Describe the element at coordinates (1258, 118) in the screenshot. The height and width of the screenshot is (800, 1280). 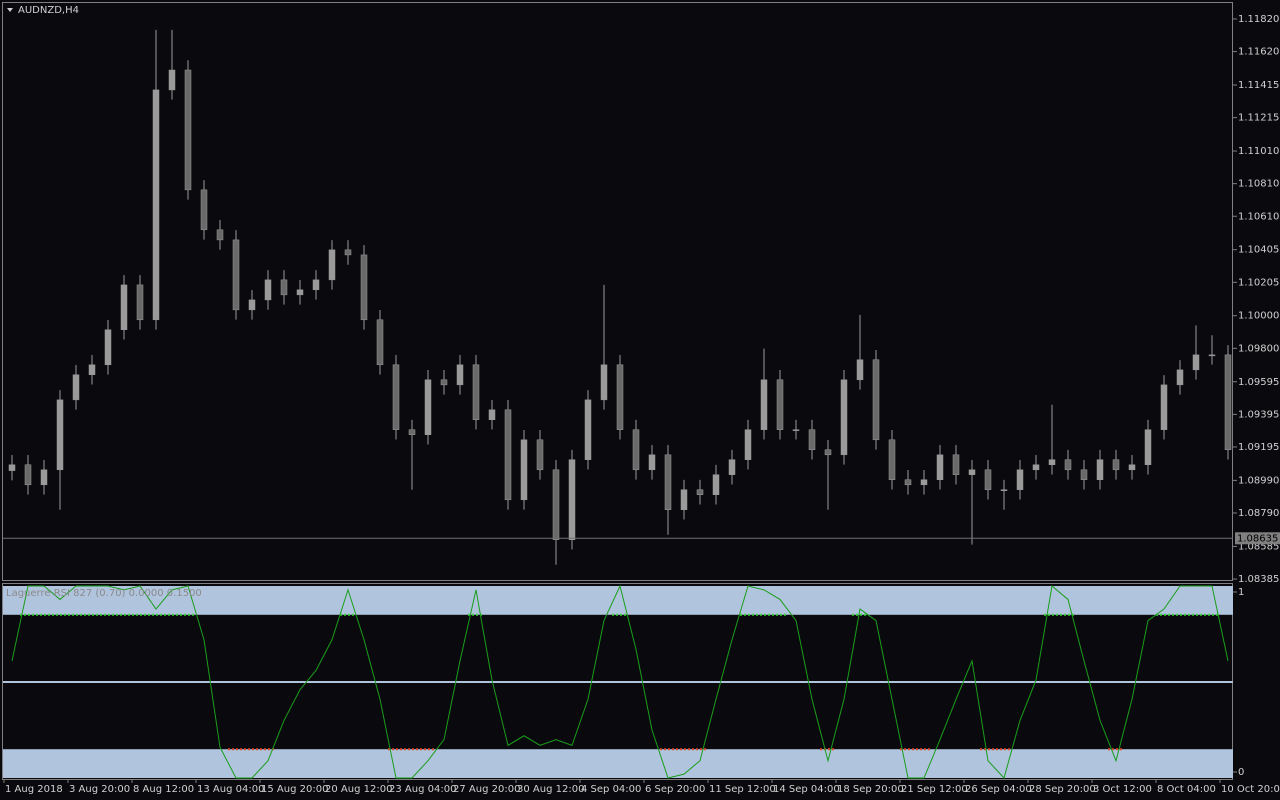
I see `y-tick-label: 1.11215` at that location.